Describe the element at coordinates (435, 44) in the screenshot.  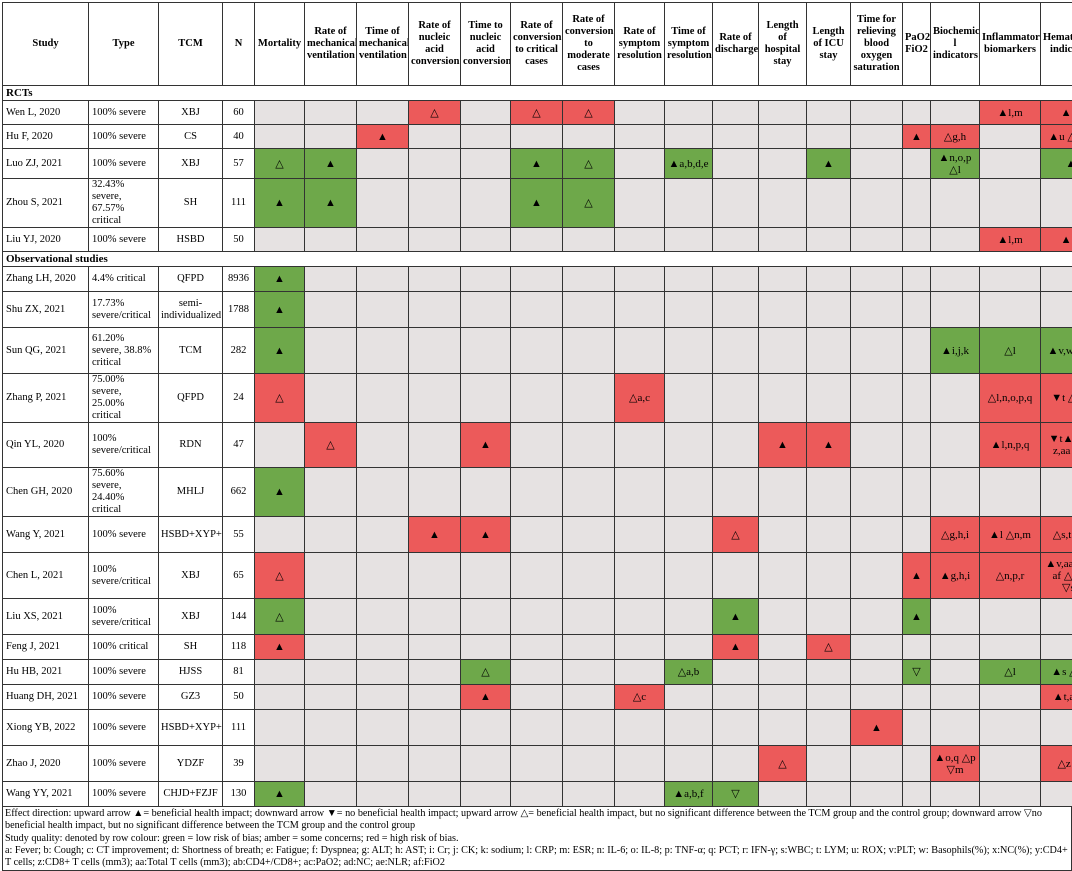
I see `col-header: Rate of nucleic acid conversion` at that location.